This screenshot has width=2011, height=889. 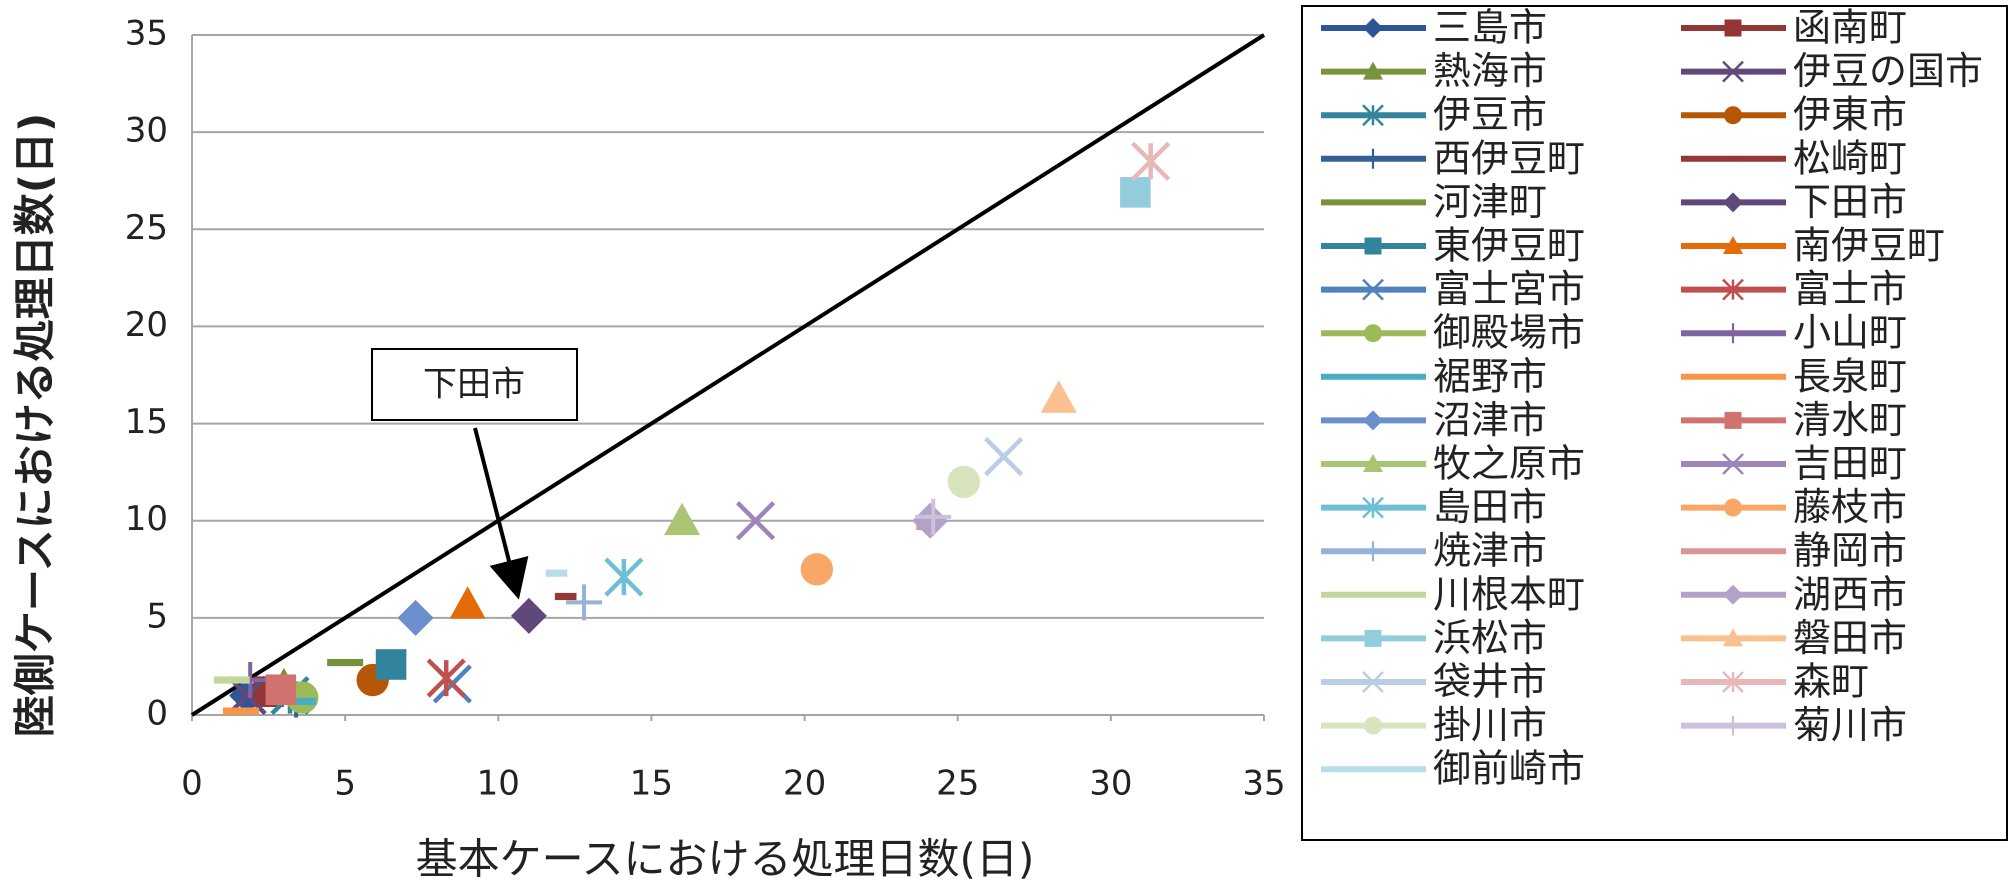 I want to click on legend-label: 藤枝市, so click(x=1850, y=507).